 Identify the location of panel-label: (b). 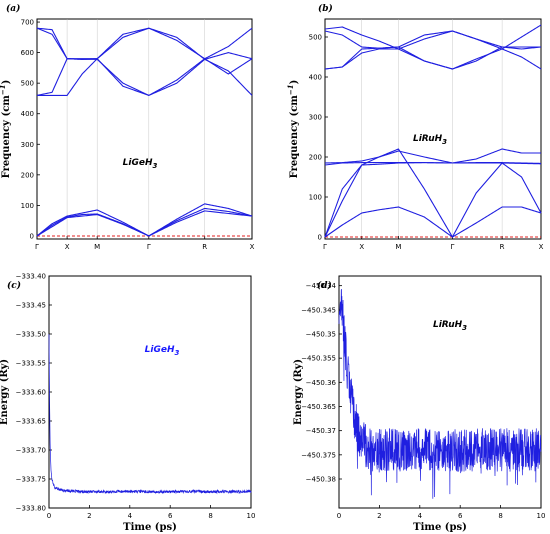
(325, 8).